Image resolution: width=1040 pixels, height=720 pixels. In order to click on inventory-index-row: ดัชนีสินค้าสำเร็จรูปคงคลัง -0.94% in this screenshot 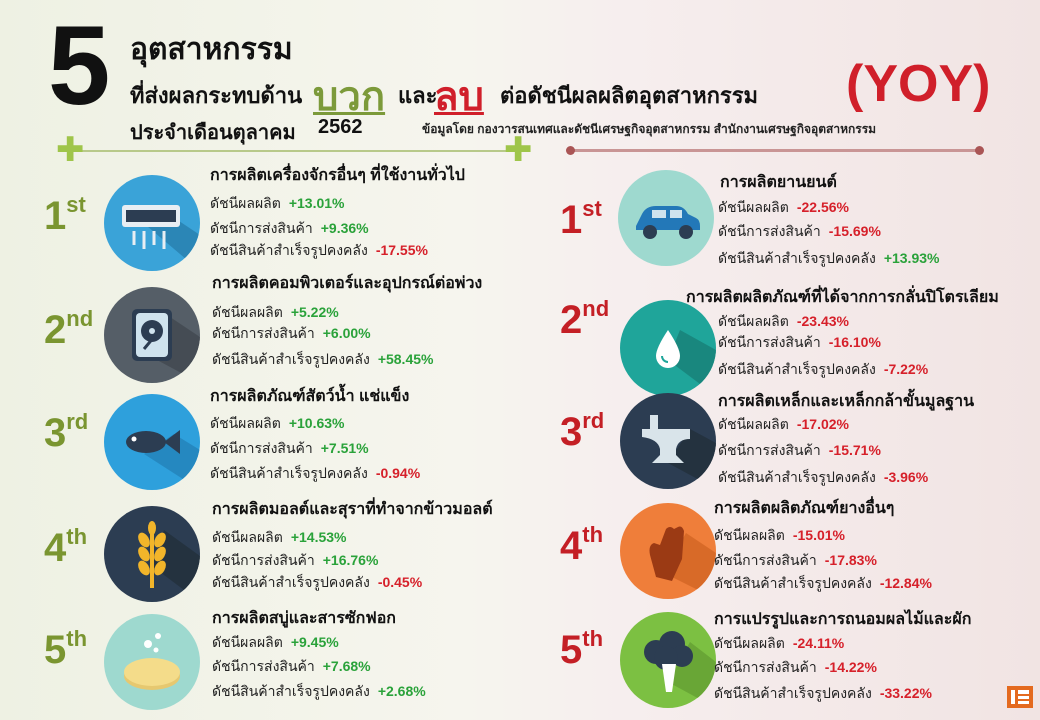, I will do `click(315, 473)`.